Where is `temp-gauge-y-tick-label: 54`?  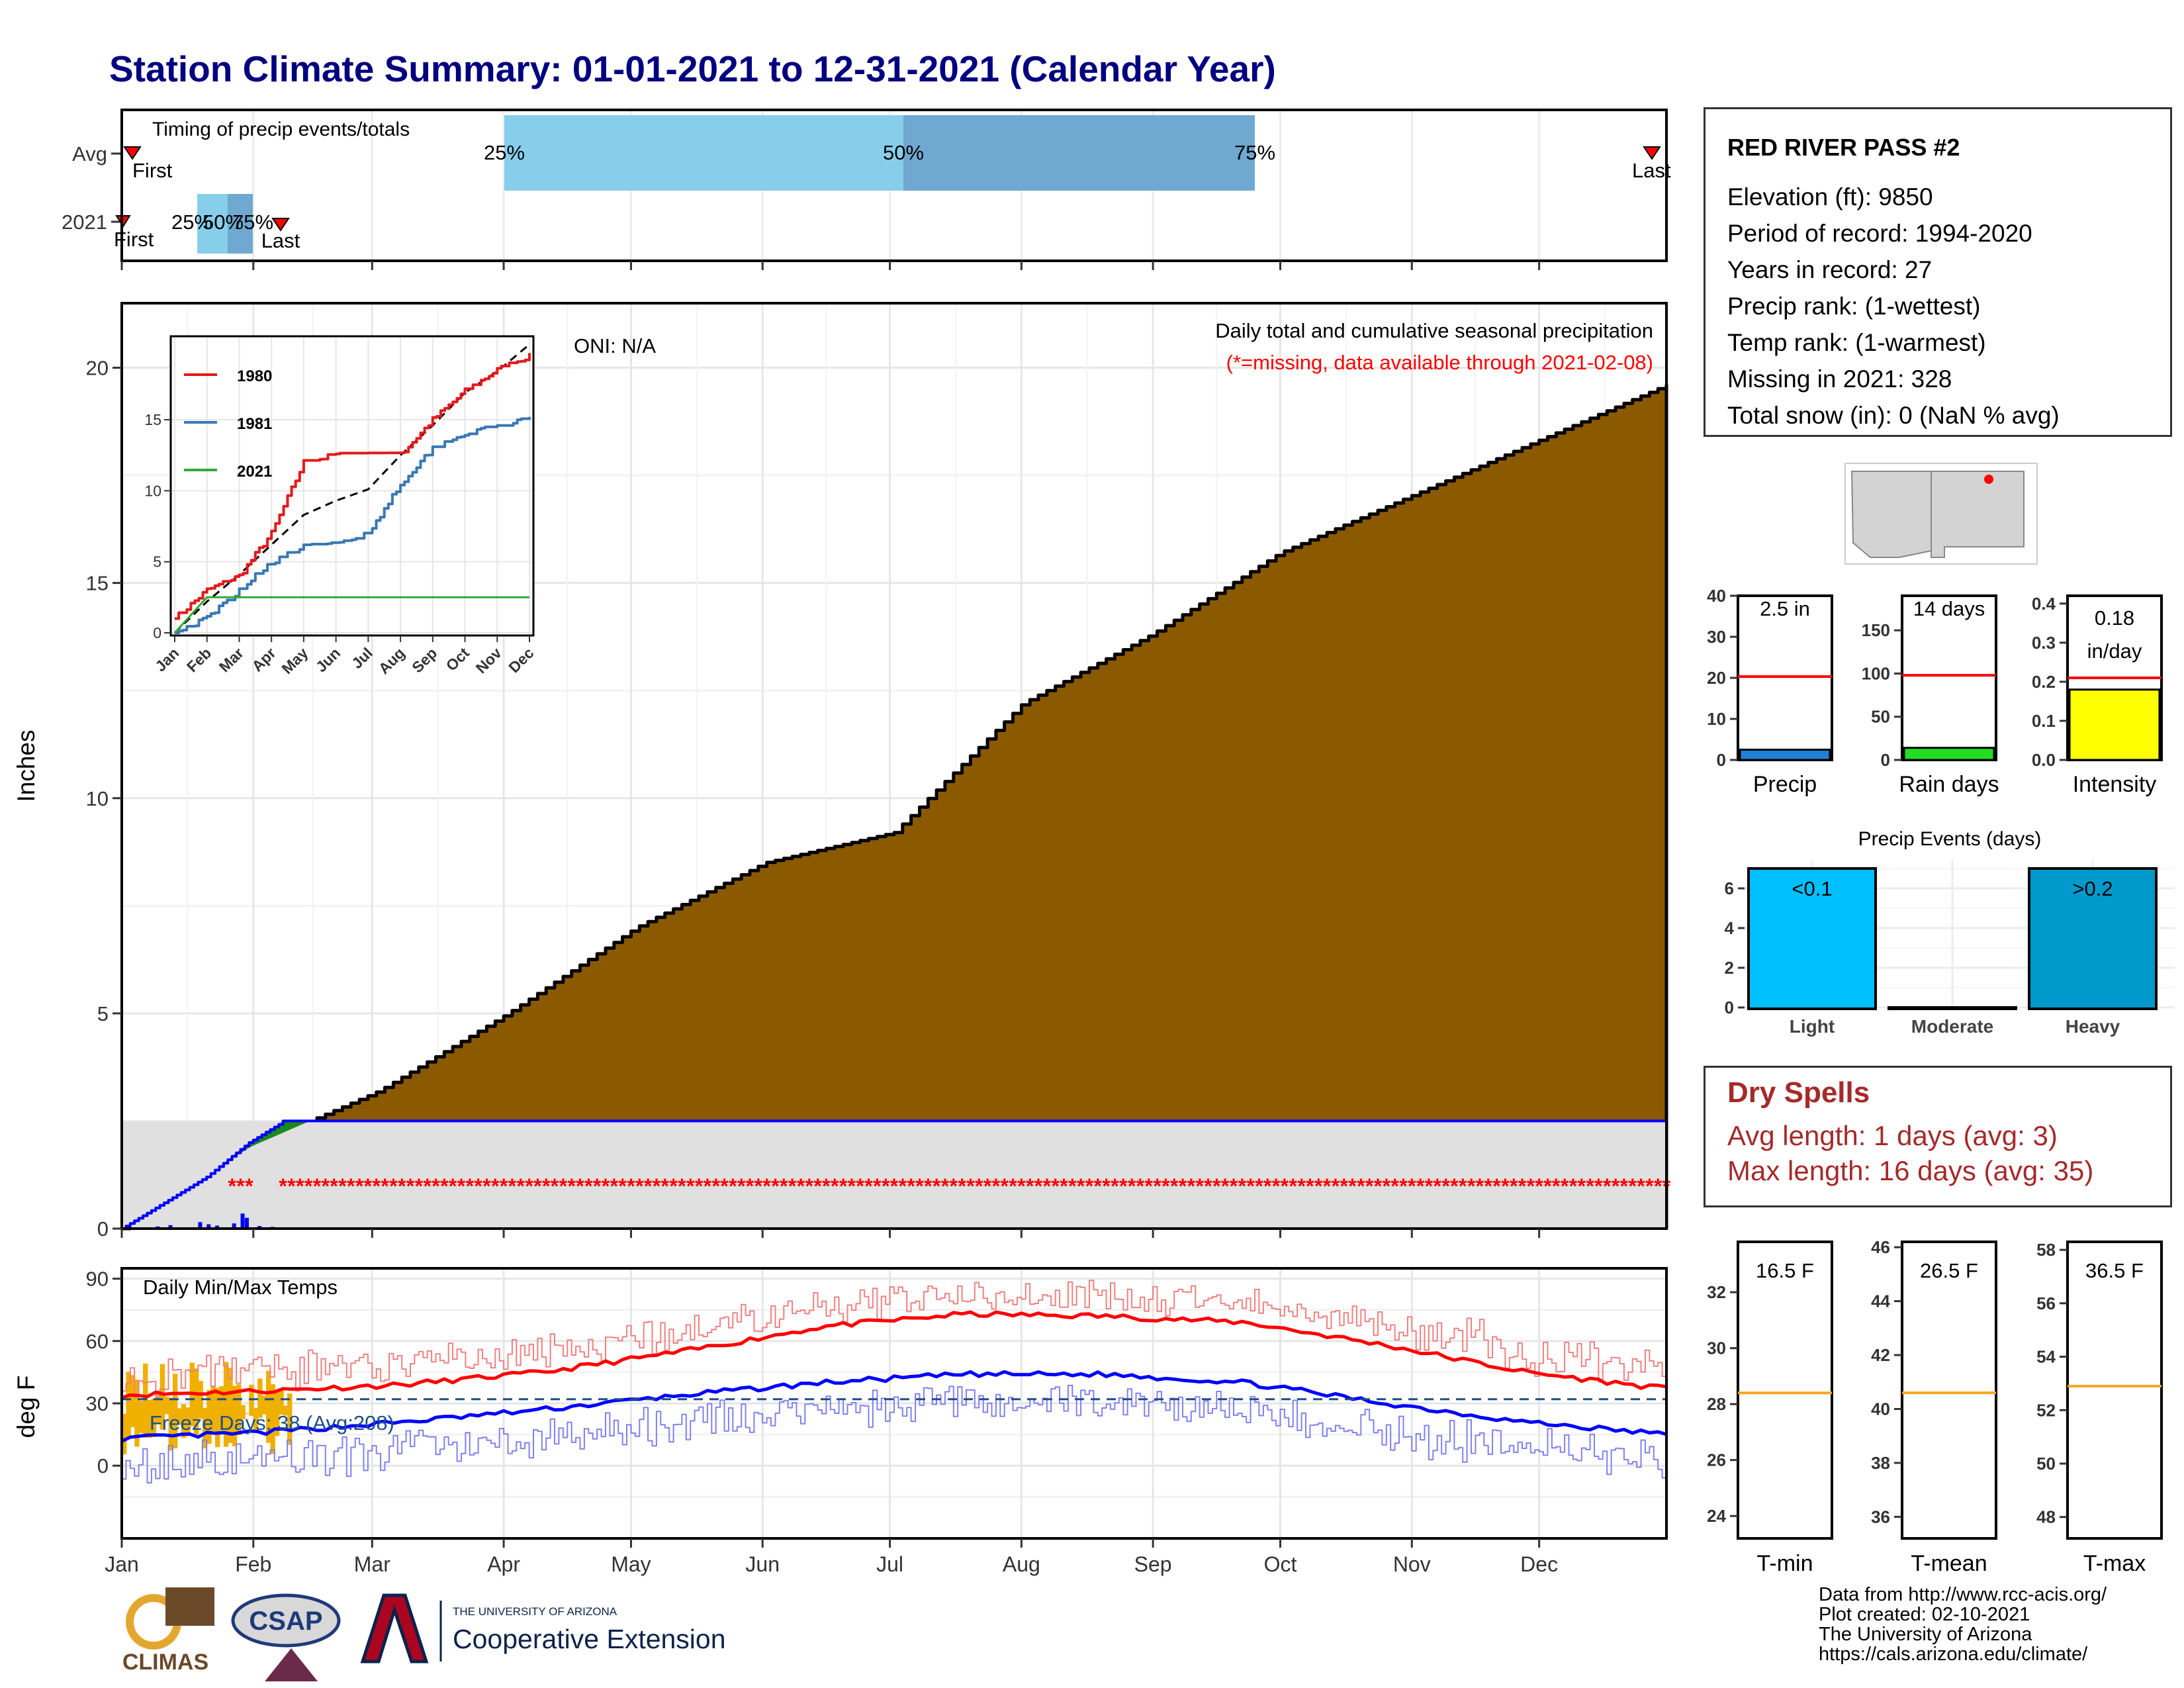 temp-gauge-y-tick-label: 54 is located at coordinates (2046, 1357).